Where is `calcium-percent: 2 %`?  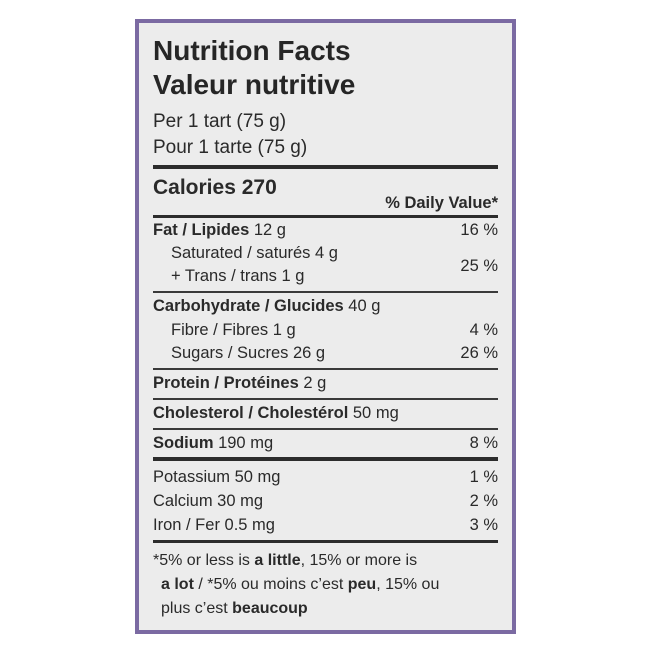
calcium-percent: 2 % is located at coordinates (483, 501).